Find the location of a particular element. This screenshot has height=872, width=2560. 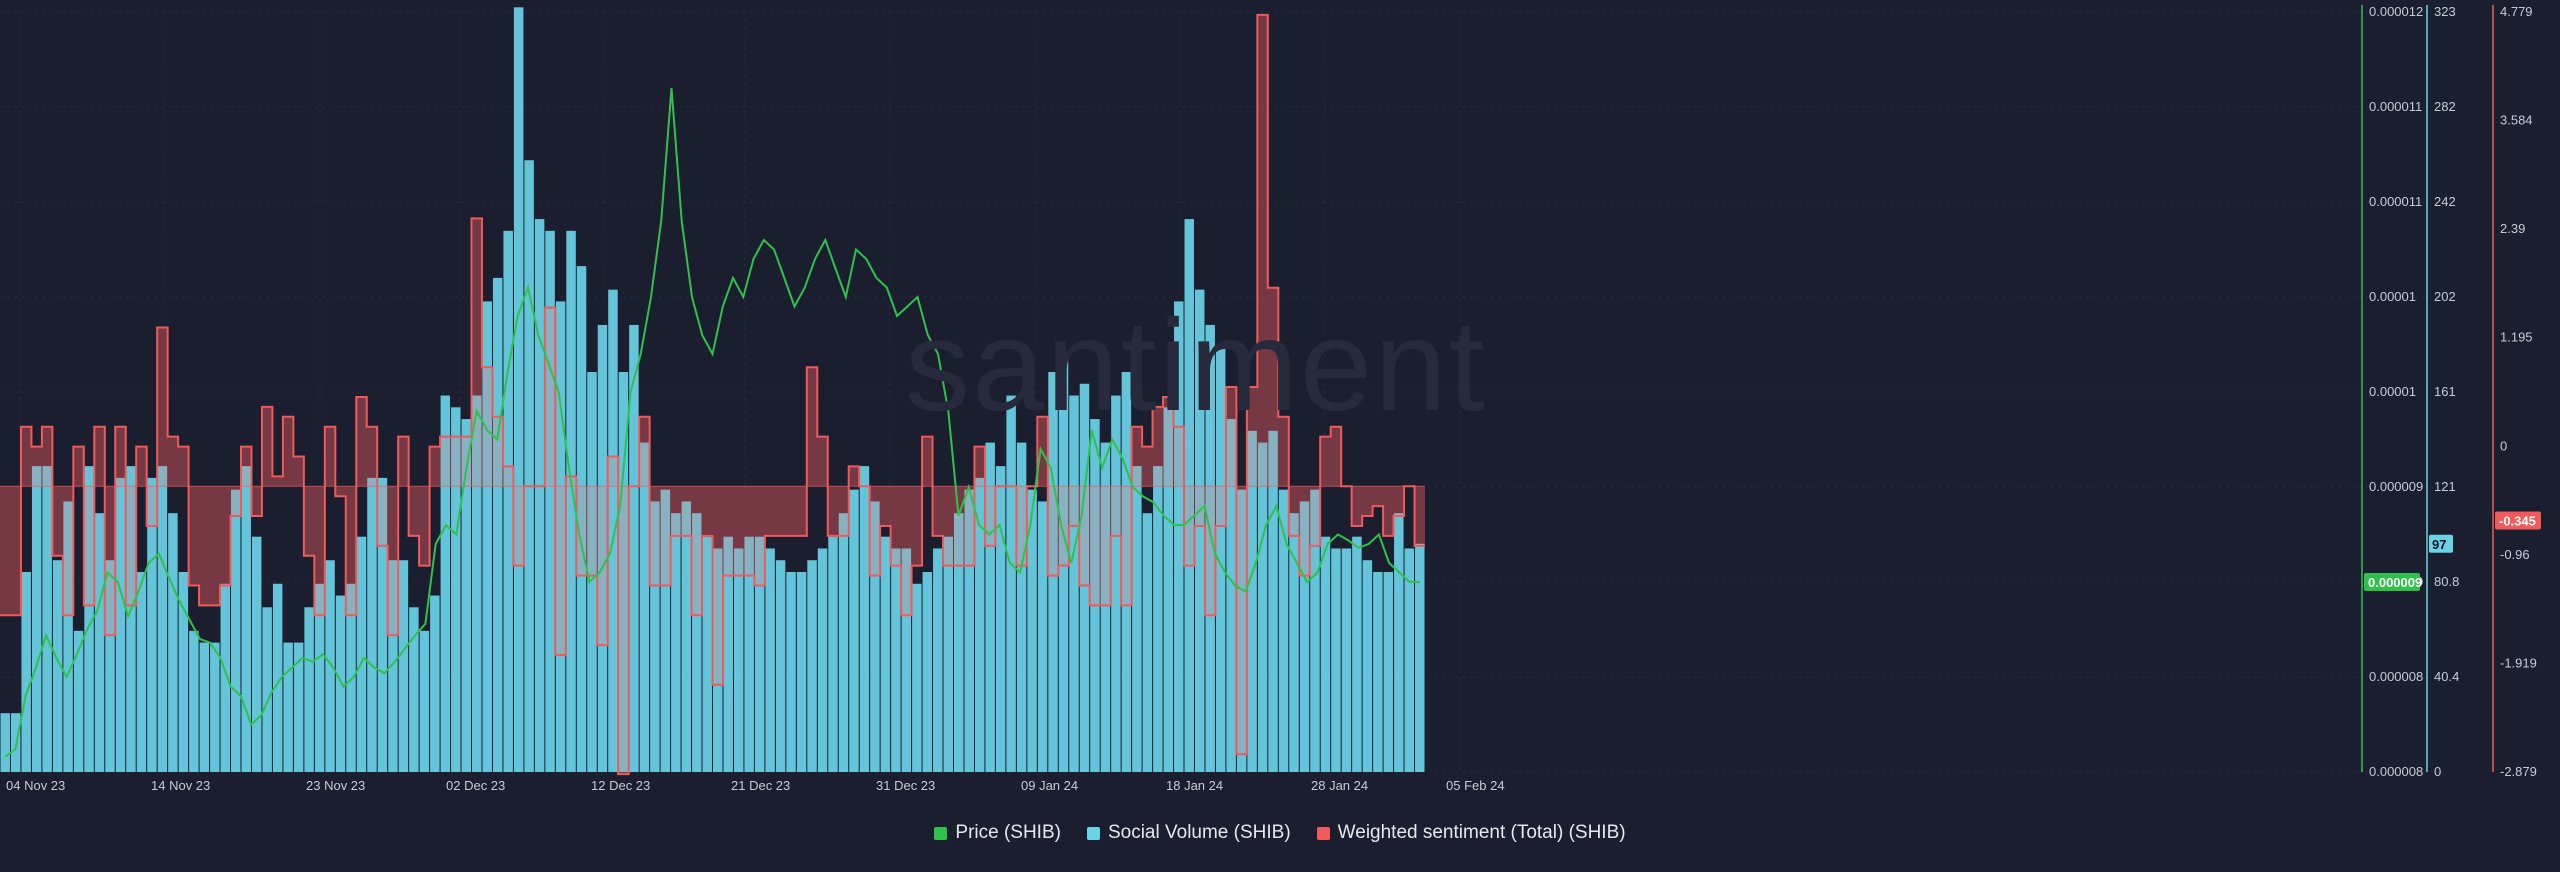

x-tick-label: 05 Feb 24 is located at coordinates (1475, 785).